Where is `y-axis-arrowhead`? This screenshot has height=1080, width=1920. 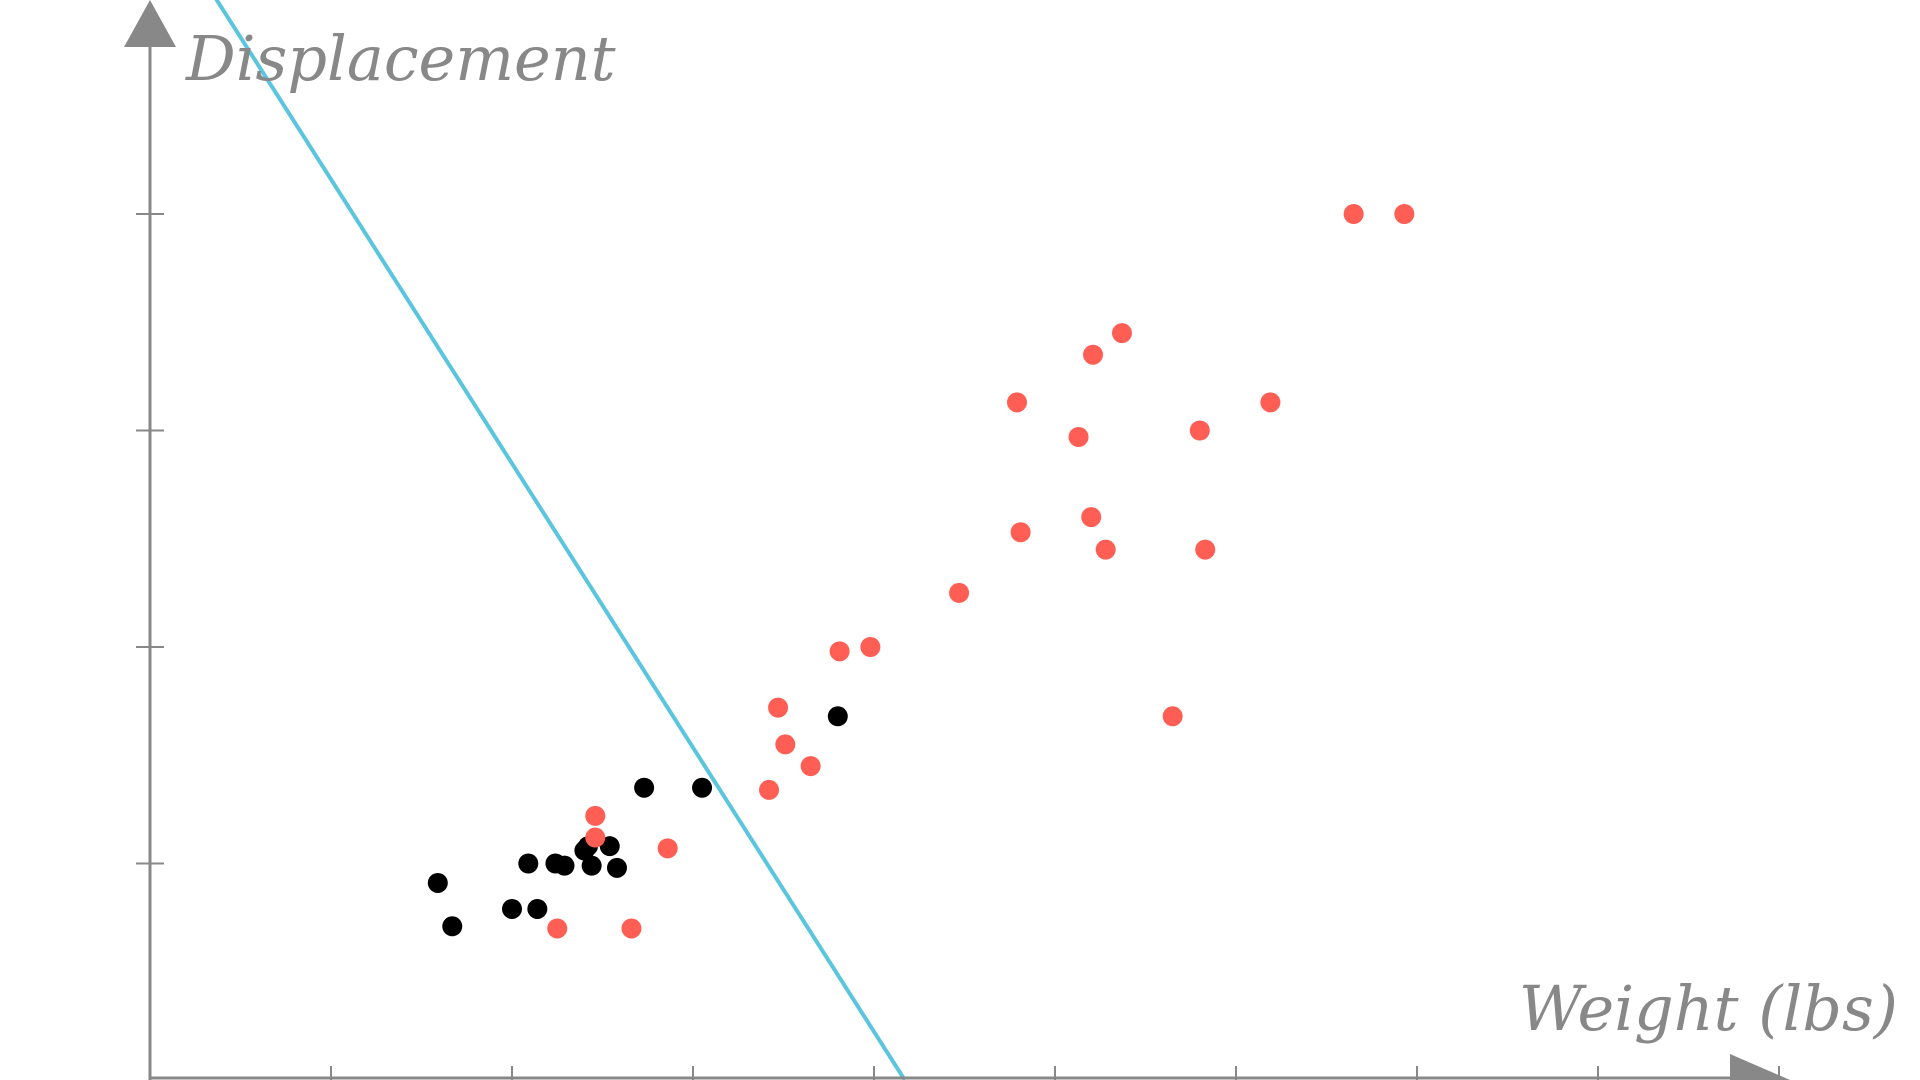
y-axis-arrowhead is located at coordinates (150, 23).